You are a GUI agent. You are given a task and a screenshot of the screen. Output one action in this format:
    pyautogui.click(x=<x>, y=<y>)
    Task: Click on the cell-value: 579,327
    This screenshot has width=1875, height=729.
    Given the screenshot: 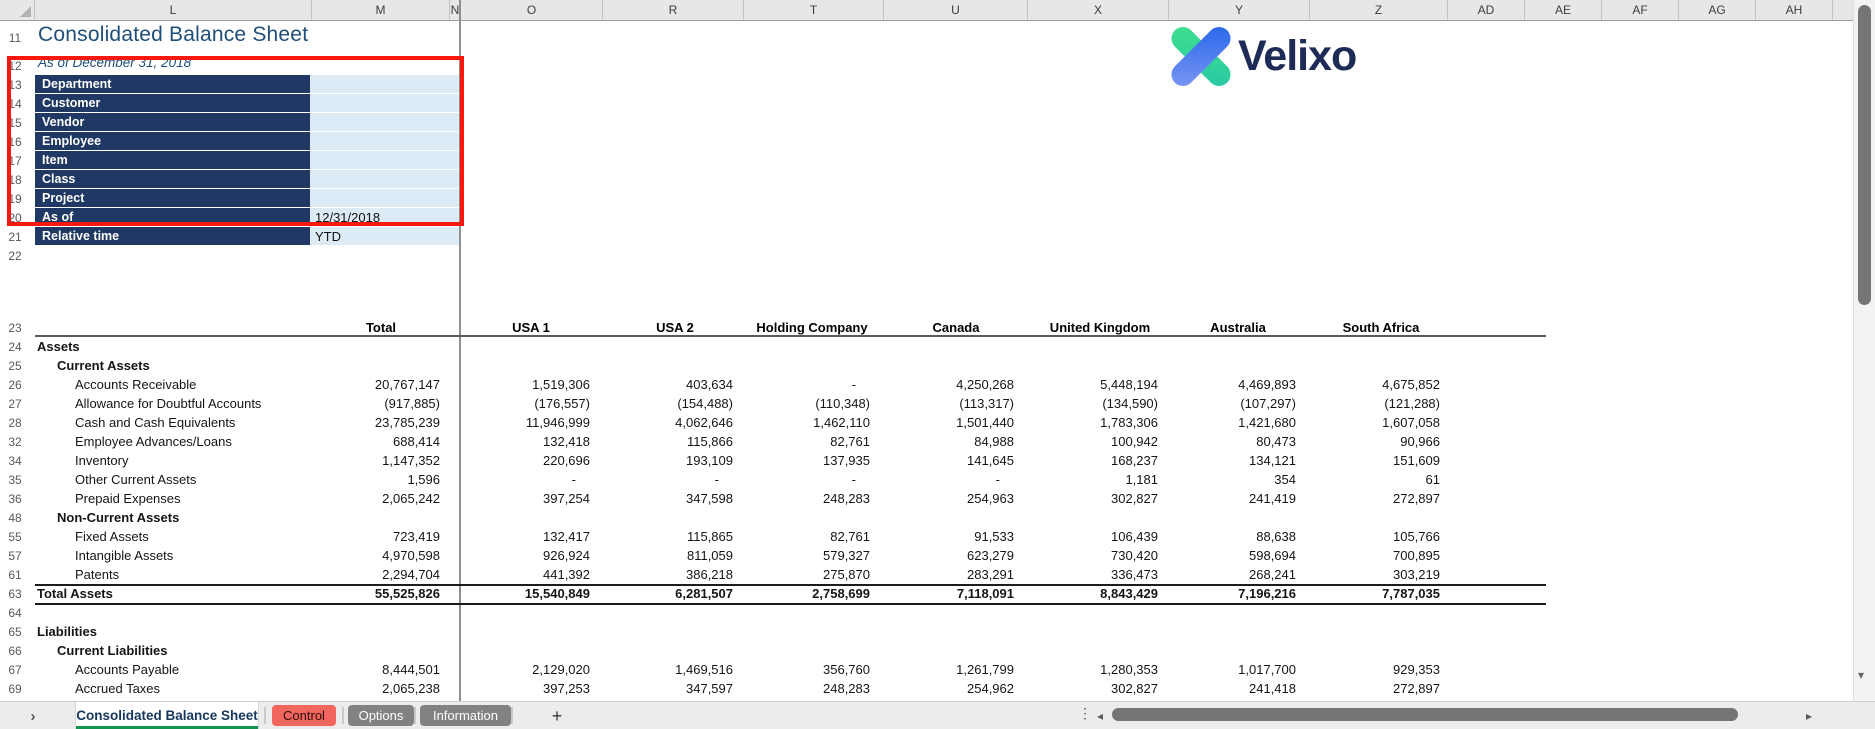 What is the action you would take?
    pyautogui.click(x=846, y=555)
    